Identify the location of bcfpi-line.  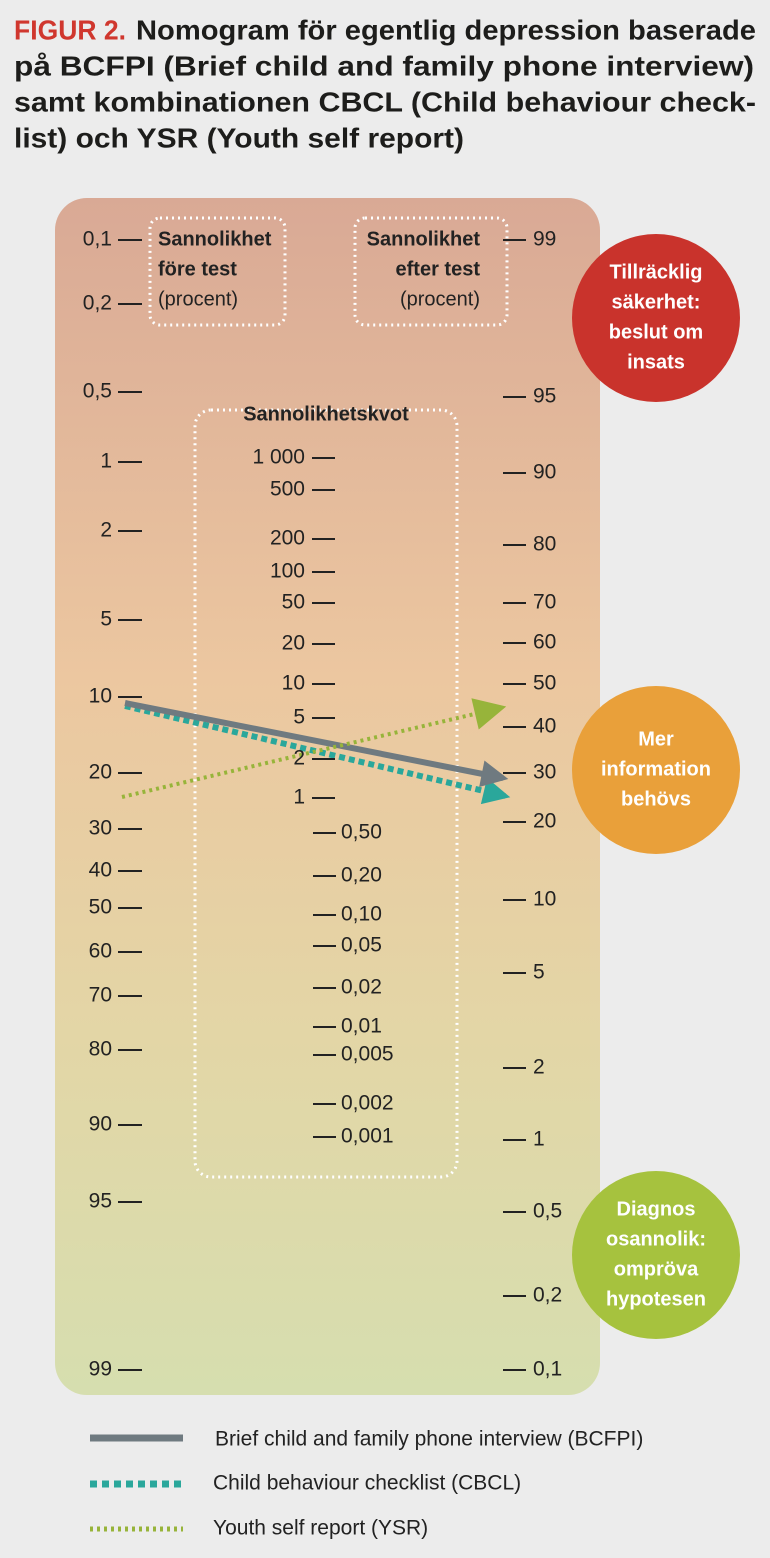
(316, 744).